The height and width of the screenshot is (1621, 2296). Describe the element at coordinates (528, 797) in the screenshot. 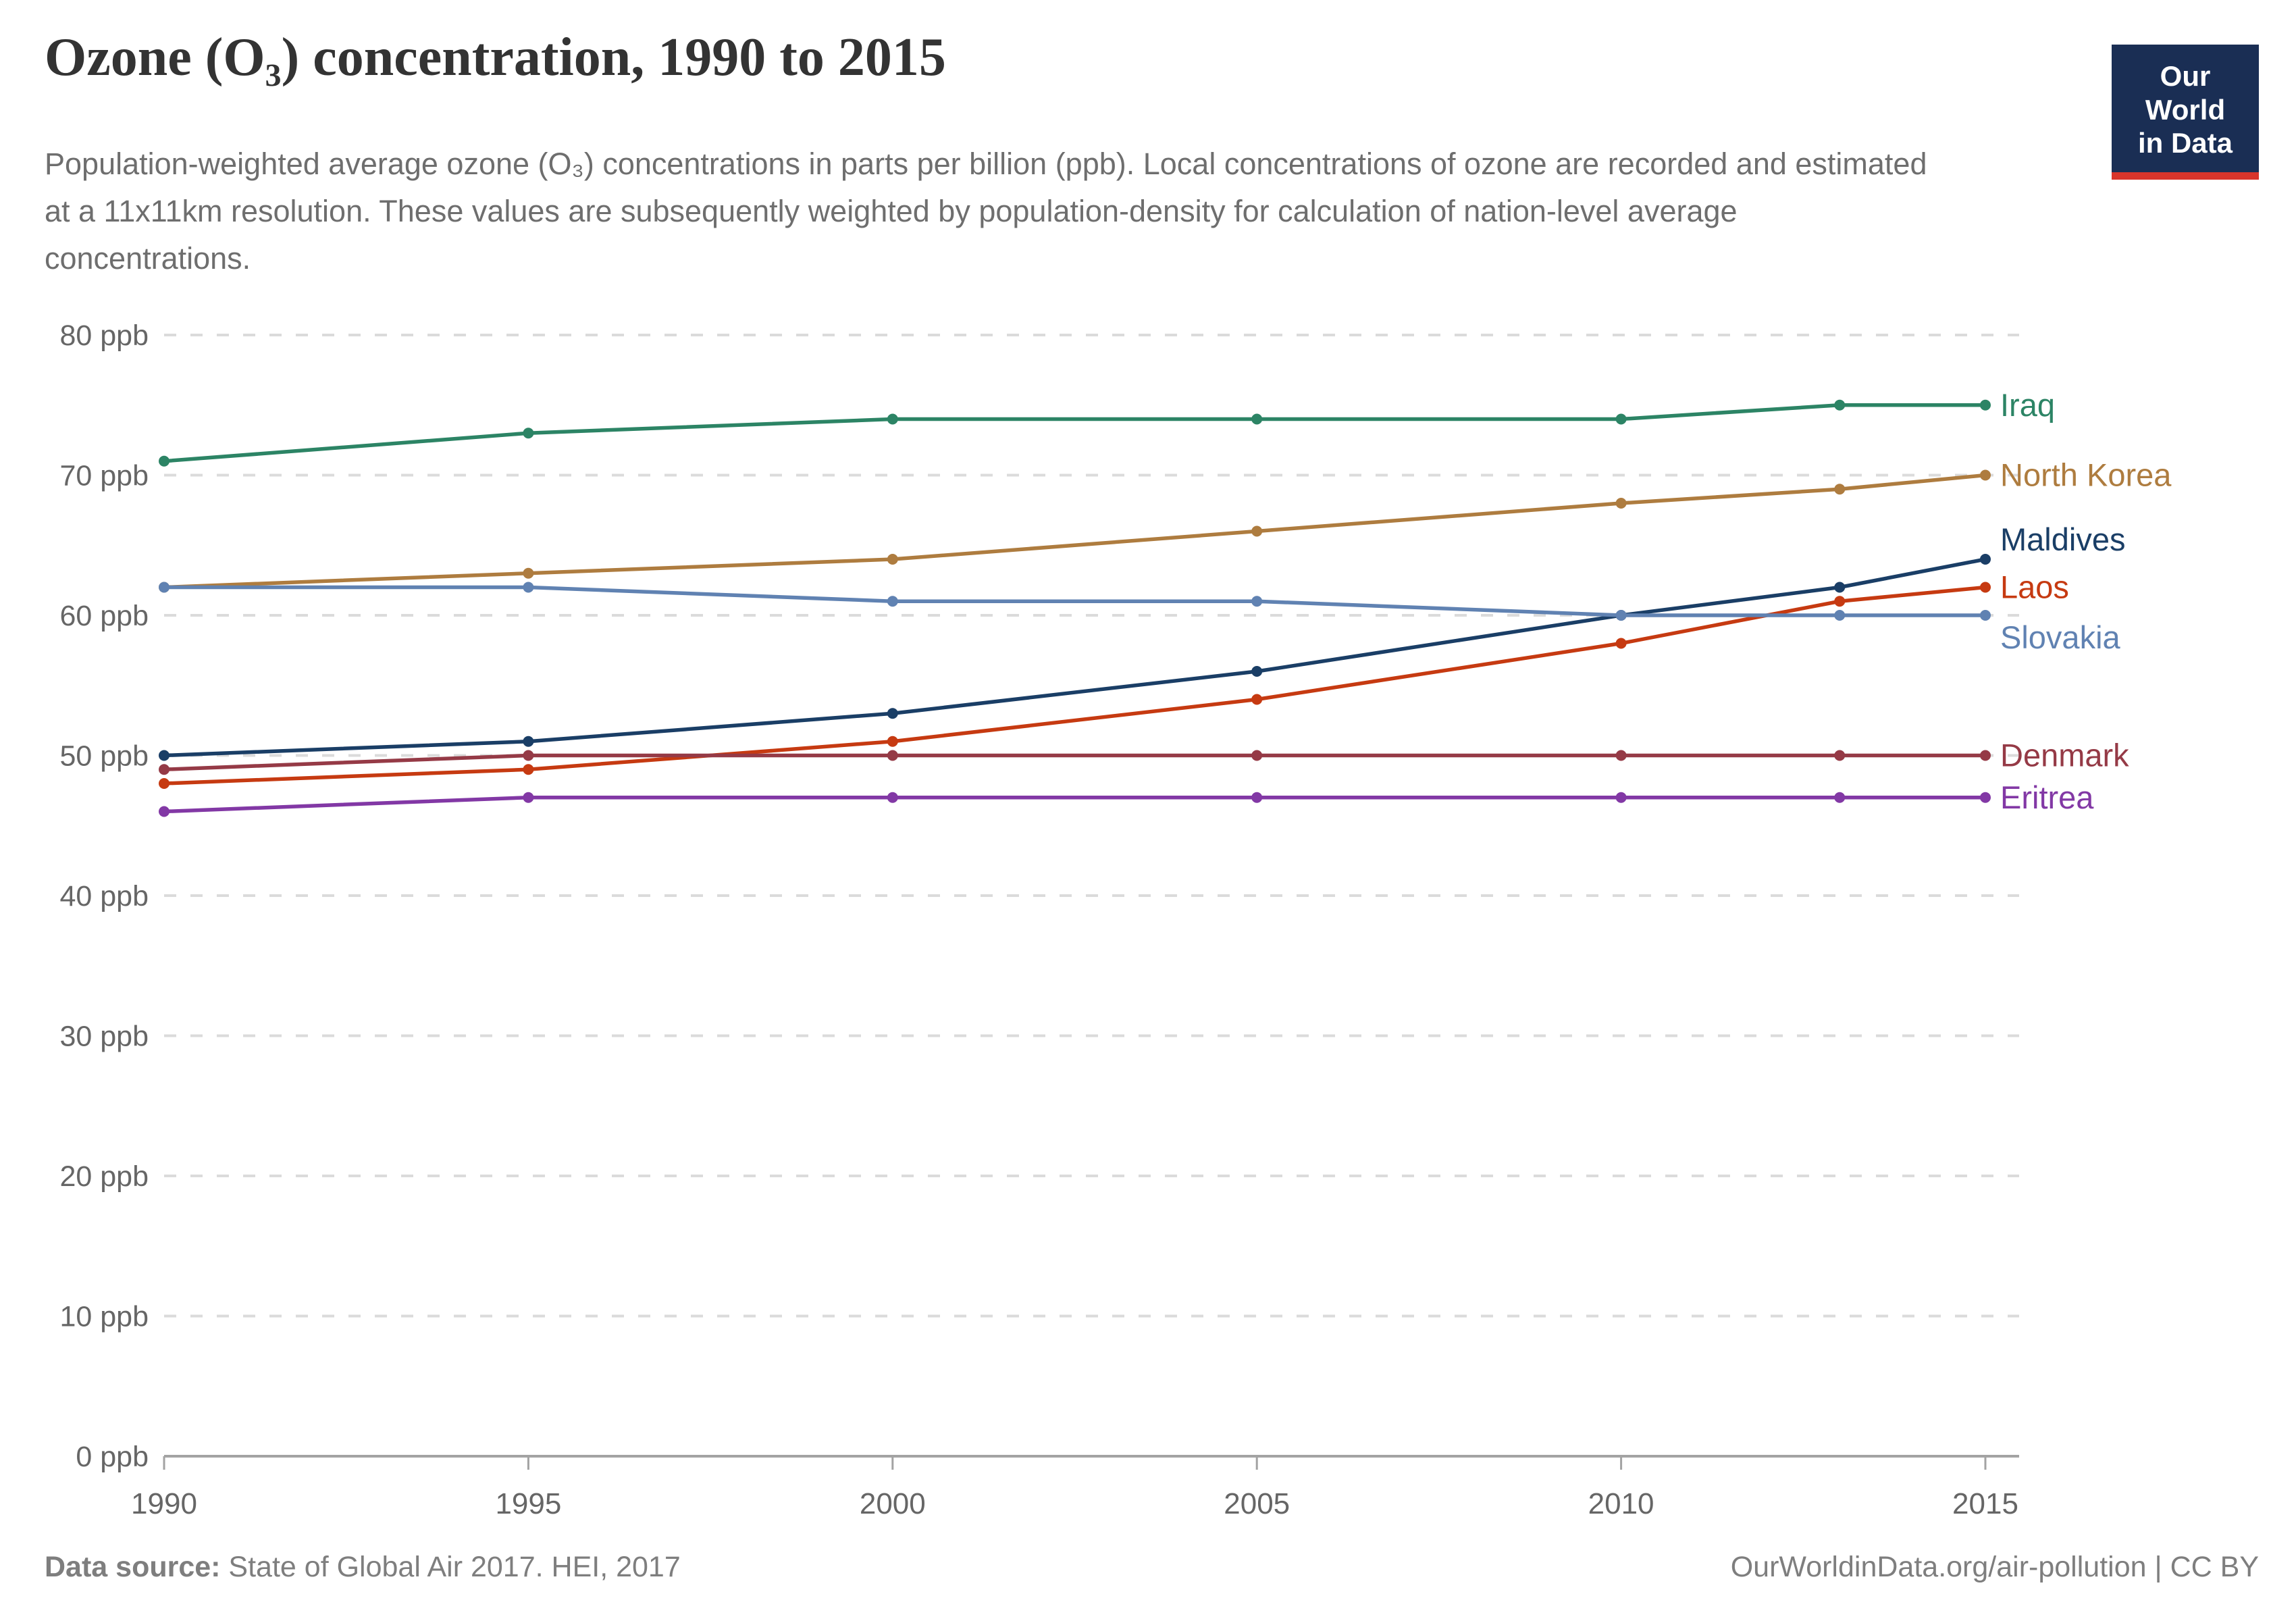

I see `dot-eritrea-1995` at that location.